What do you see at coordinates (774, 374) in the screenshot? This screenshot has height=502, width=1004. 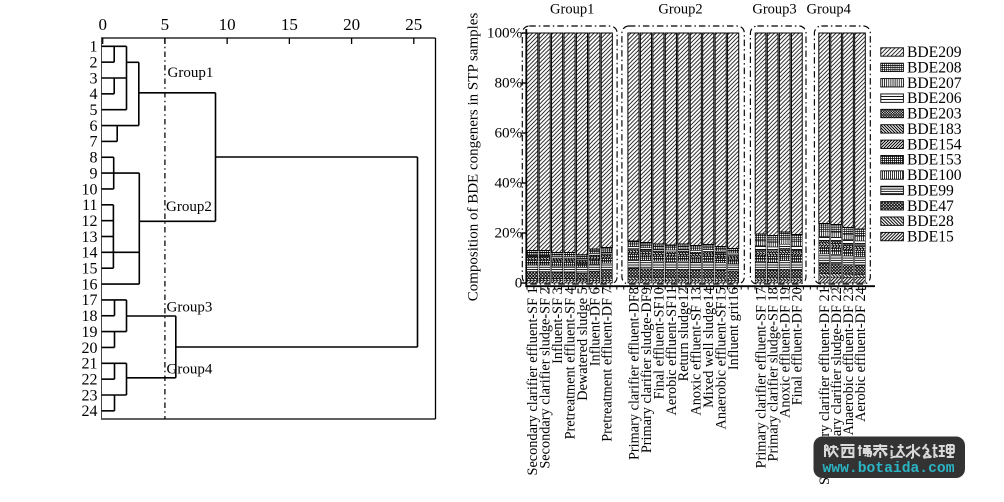 I see `svg-text: Primary clarifier sludge-SF 18` at bounding box center [774, 374].